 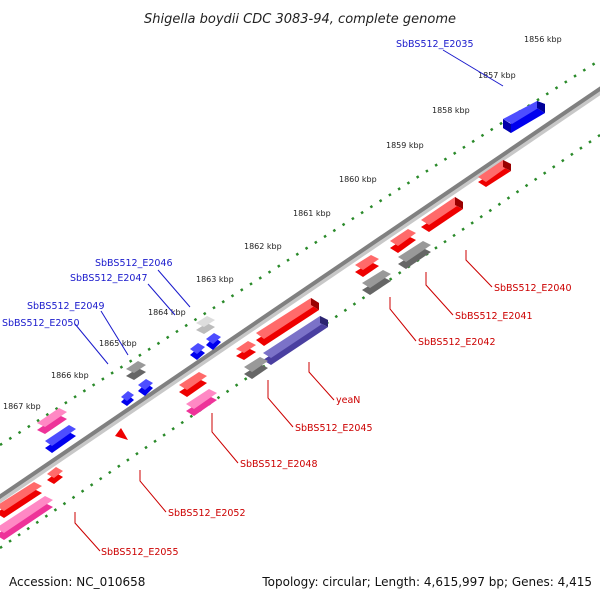 I want to click on gene-label: SbBS512_E2042, so click(x=457, y=342).